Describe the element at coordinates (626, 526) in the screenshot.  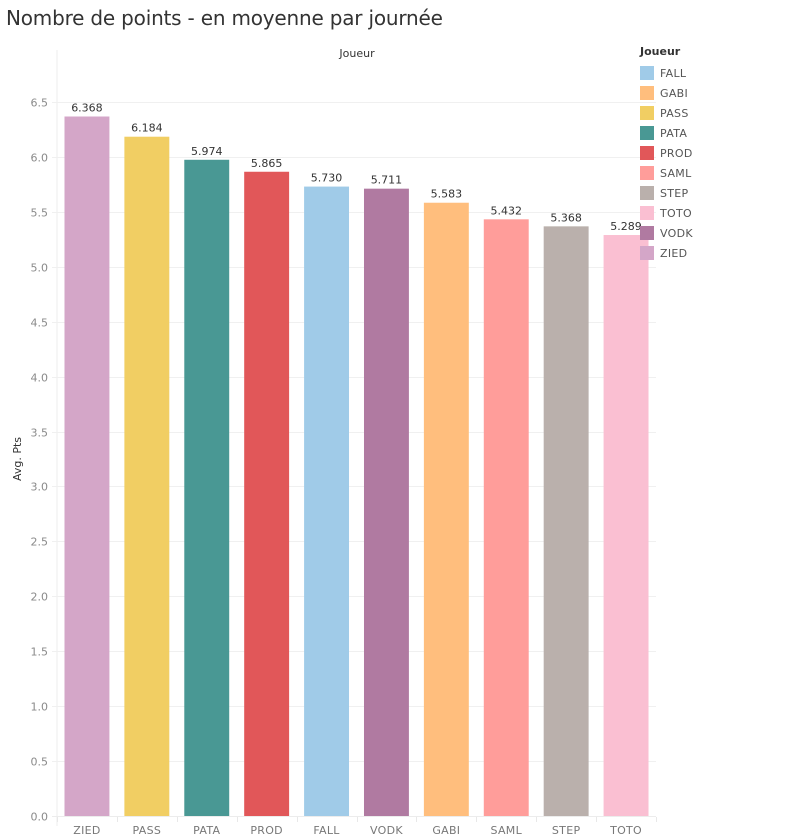
I see `bar-toto` at that location.